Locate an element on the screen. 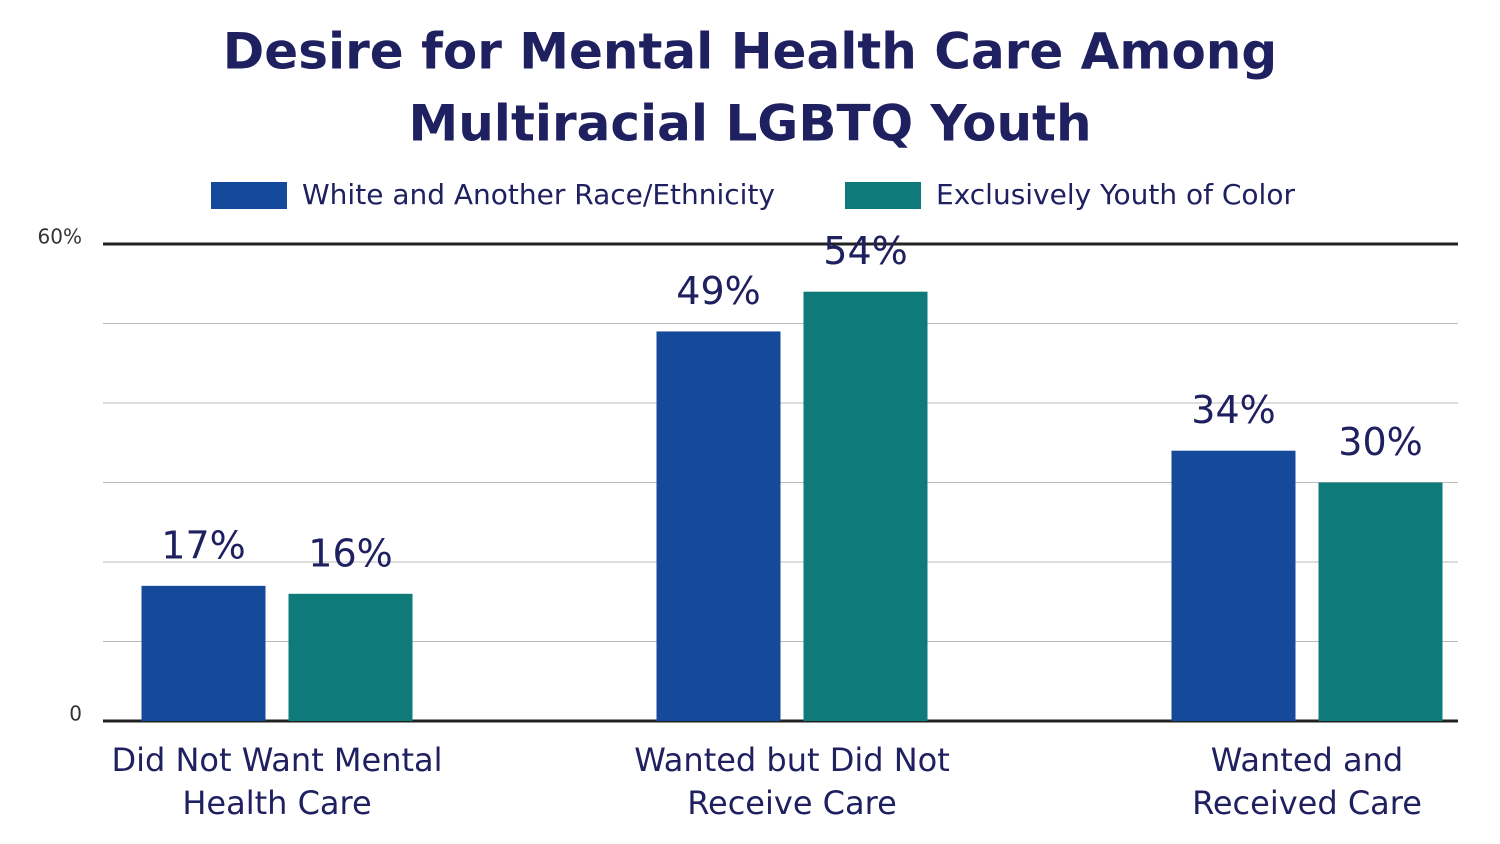  y-tick-label: 60% is located at coordinates (60, 237).